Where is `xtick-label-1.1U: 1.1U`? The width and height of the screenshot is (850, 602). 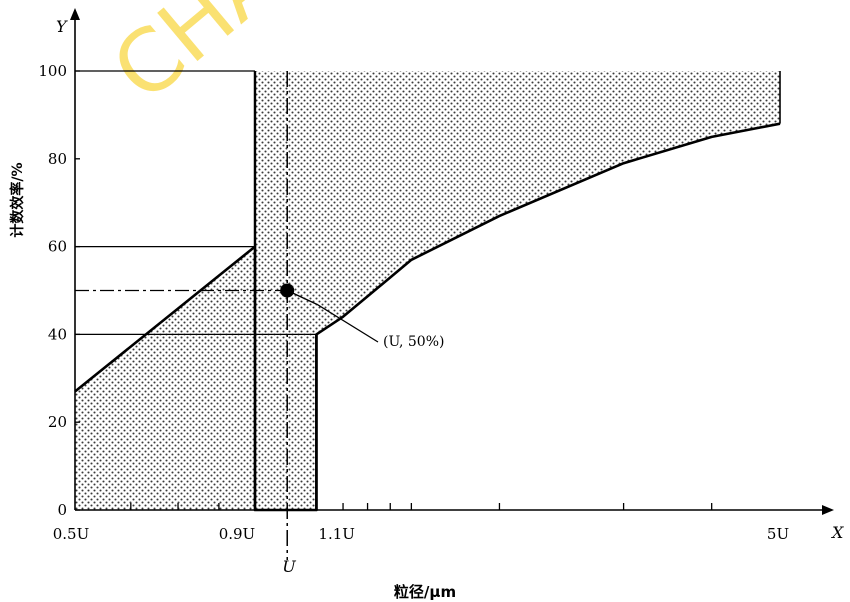 xtick-label-1.1U: 1.1U is located at coordinates (336, 534).